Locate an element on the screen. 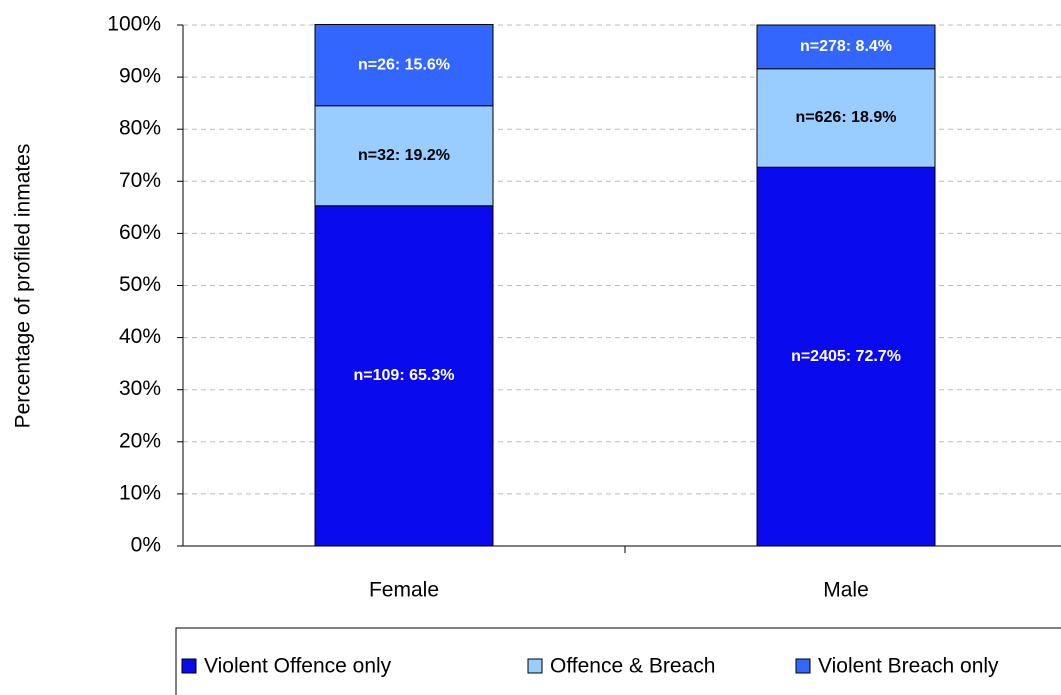 The height and width of the screenshot is (695, 1061). y-tick-label: 40% is located at coordinates (140, 336).